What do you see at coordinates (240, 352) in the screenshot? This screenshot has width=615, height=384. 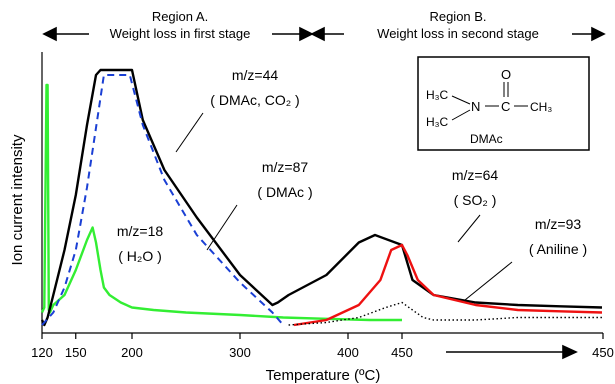 I see `x-tick-label-3: 300` at bounding box center [240, 352].